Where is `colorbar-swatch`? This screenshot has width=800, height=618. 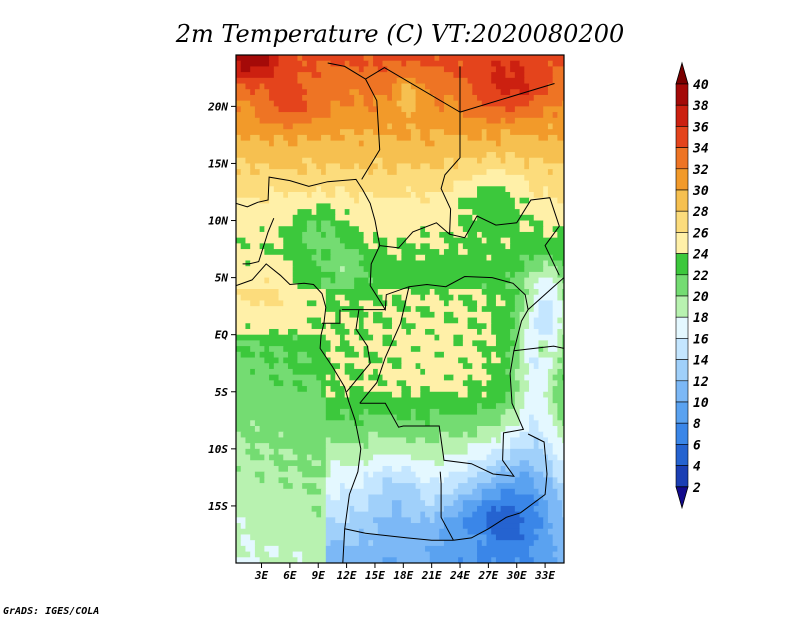
colorbar-swatch is located at coordinates (682, 243).